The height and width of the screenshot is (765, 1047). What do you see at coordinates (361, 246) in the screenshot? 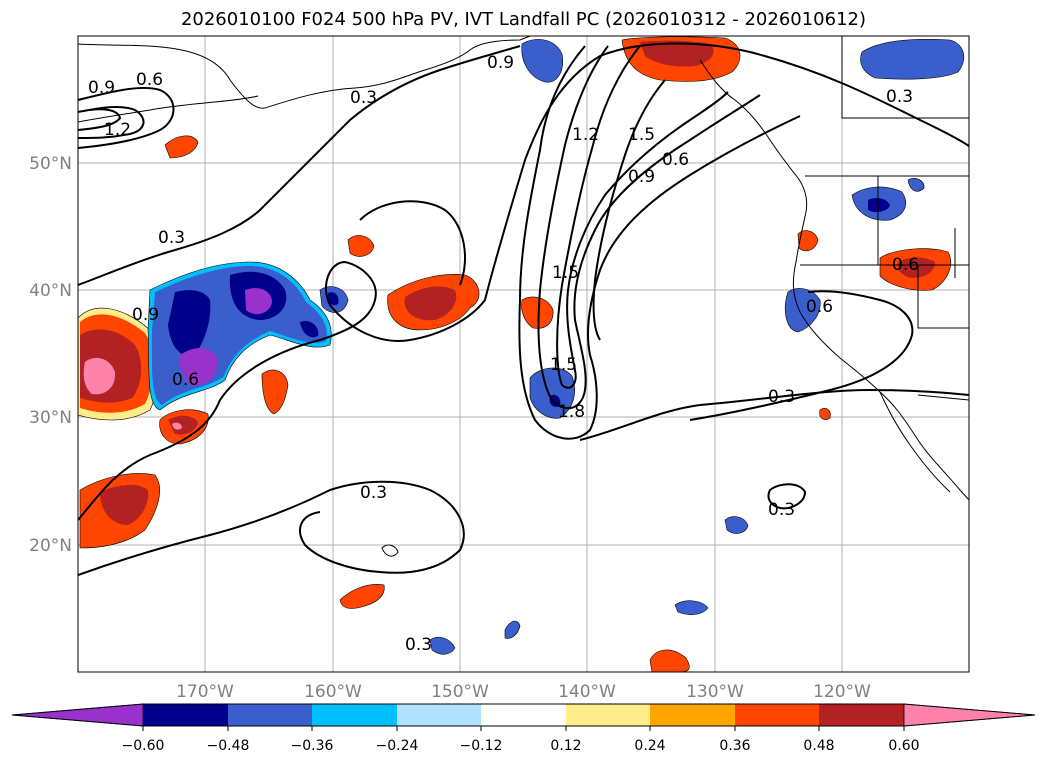
I see `shade-positive-160w` at bounding box center [361, 246].